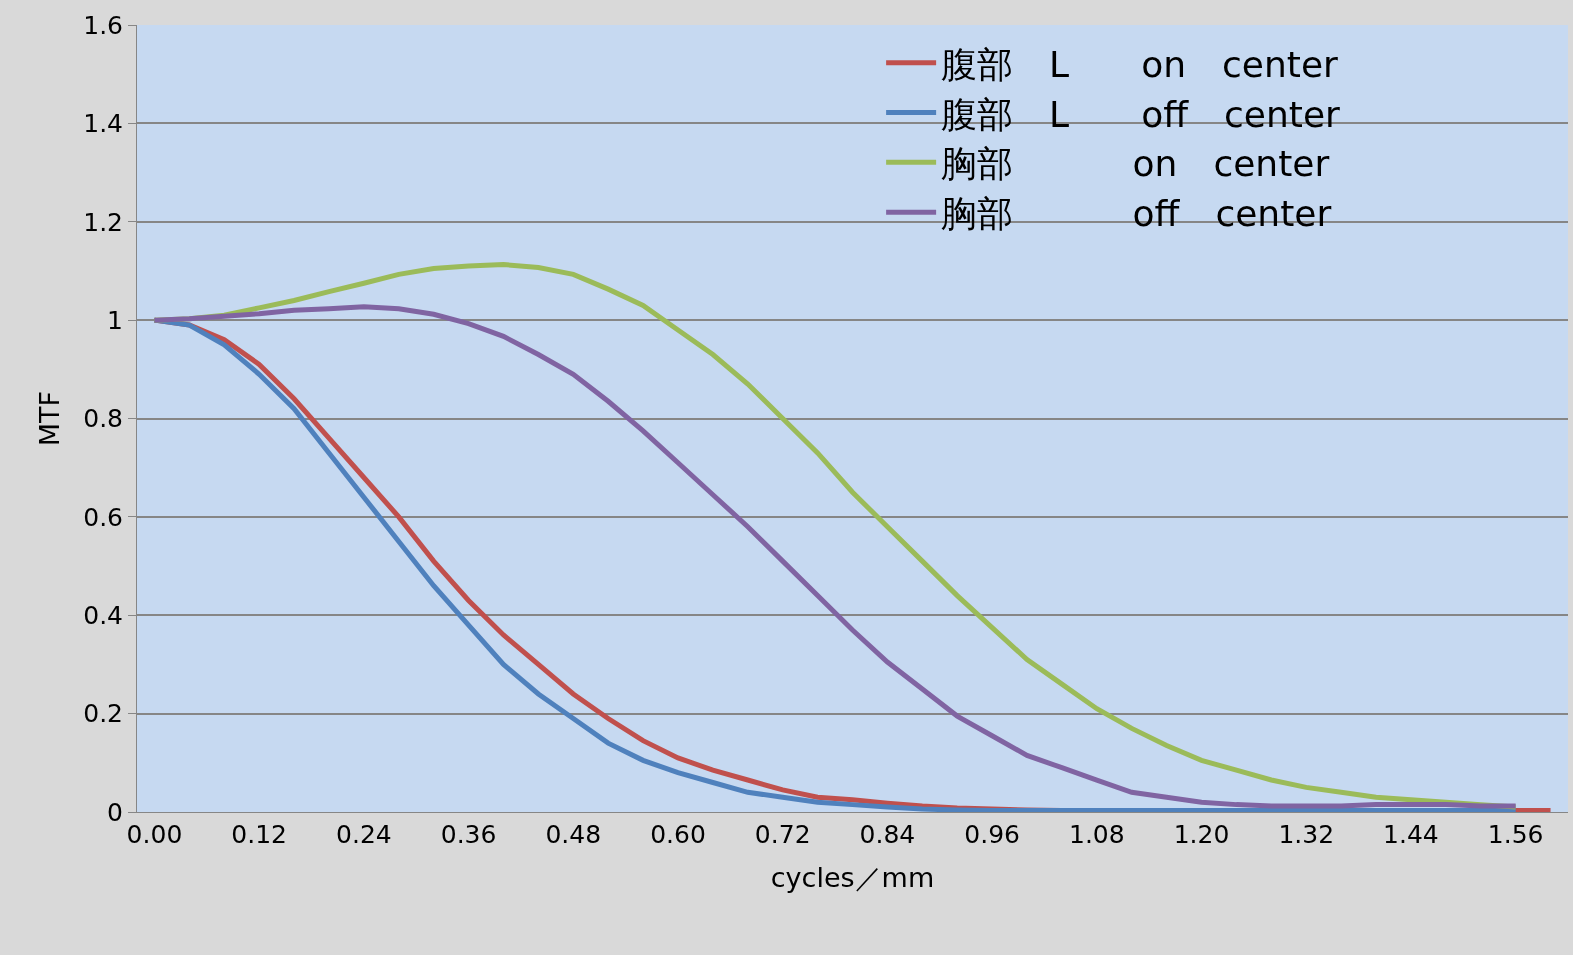 This screenshot has width=1573, height=955. I want to click on y-tick-label: 1.4, so click(103, 124).